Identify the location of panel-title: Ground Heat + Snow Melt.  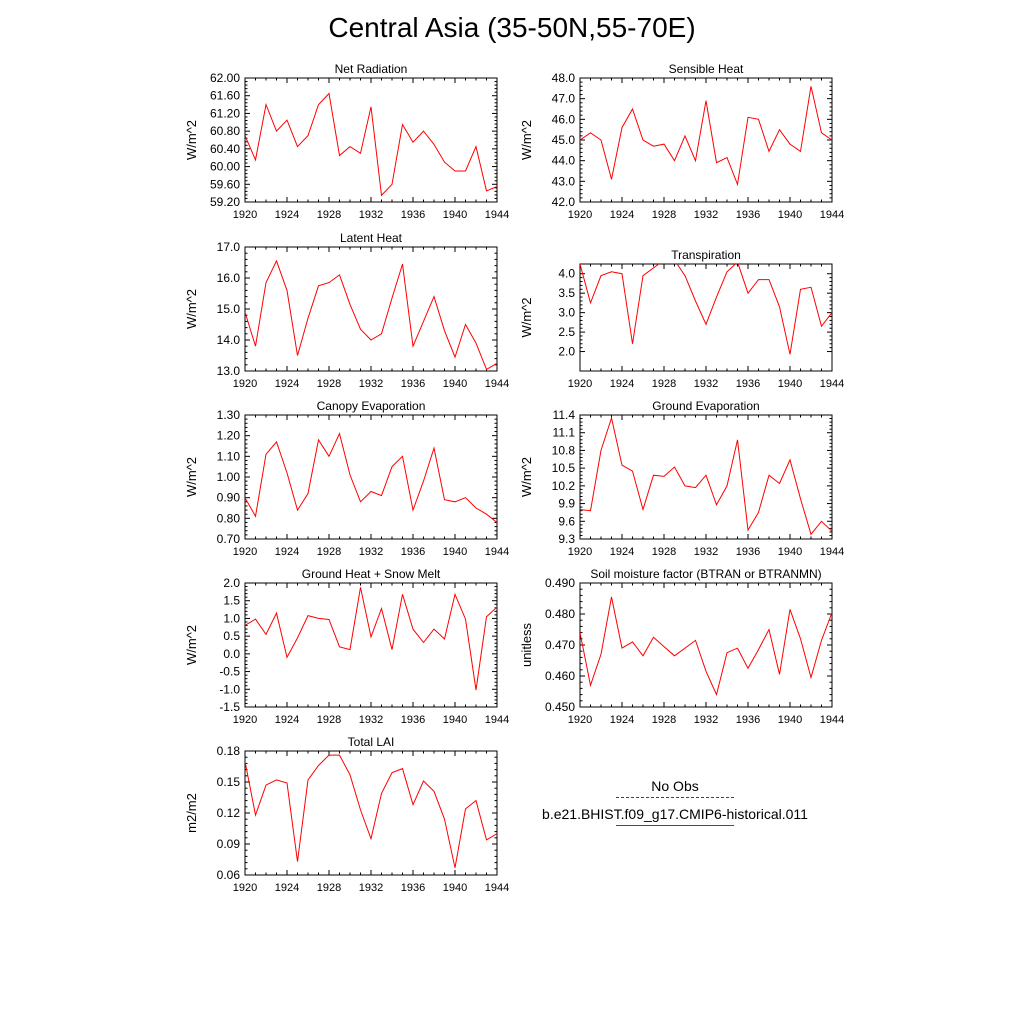
(371, 574).